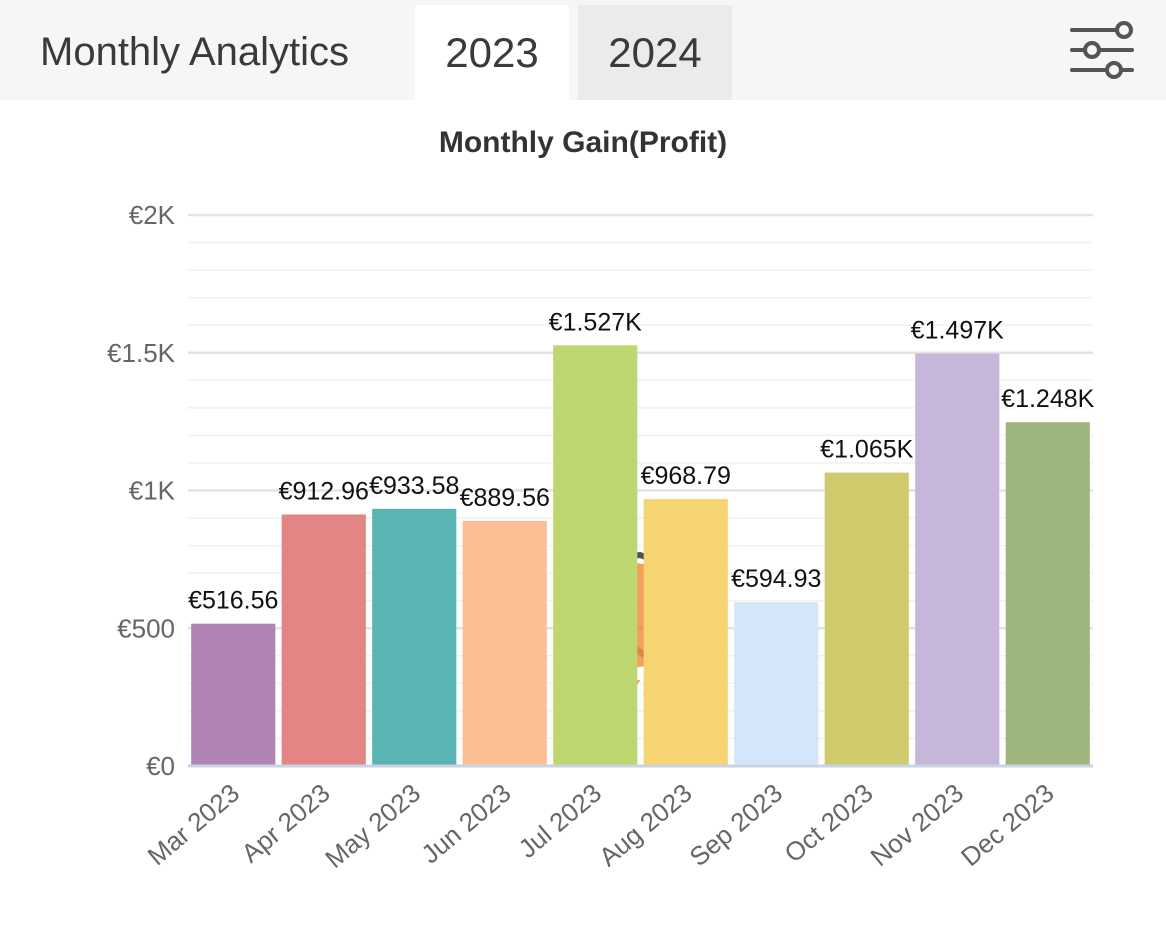  What do you see at coordinates (1007, 825) in the screenshot?
I see `x-tick-label: Dec 2023` at bounding box center [1007, 825].